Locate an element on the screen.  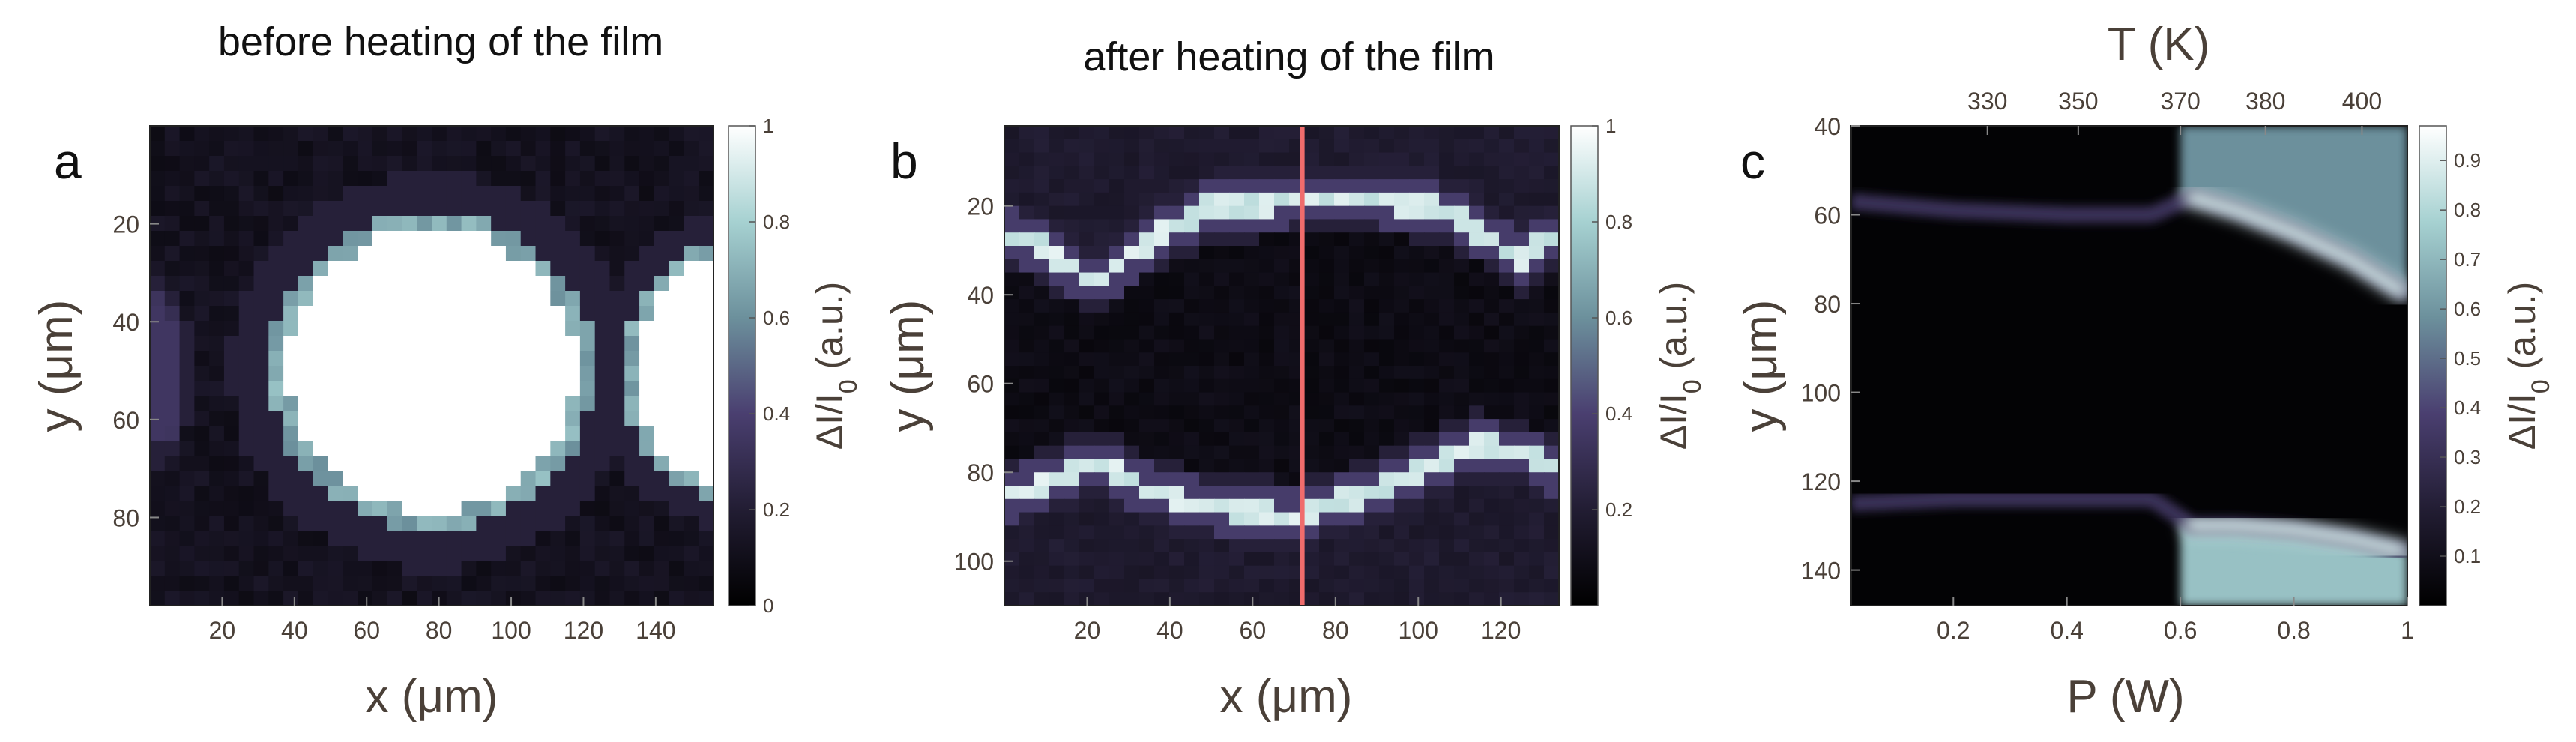
lower-edge-bright is located at coordinates (2293, 537).